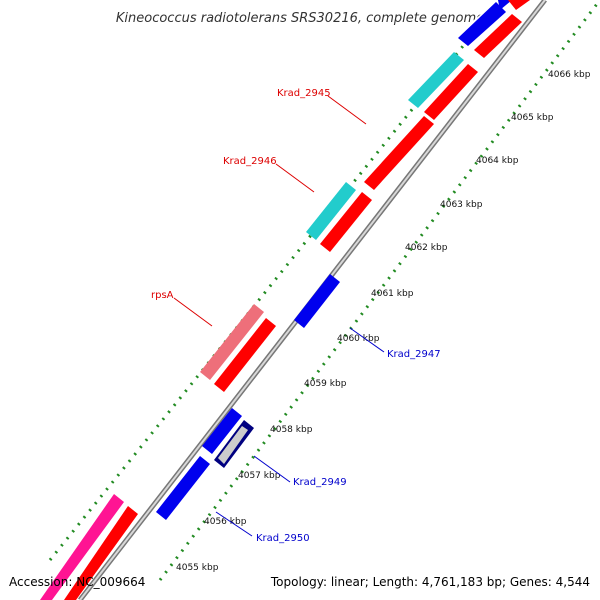  Describe the element at coordinates (392, 294) in the screenshot. I see `tick-label: 4061 kbp` at that location.